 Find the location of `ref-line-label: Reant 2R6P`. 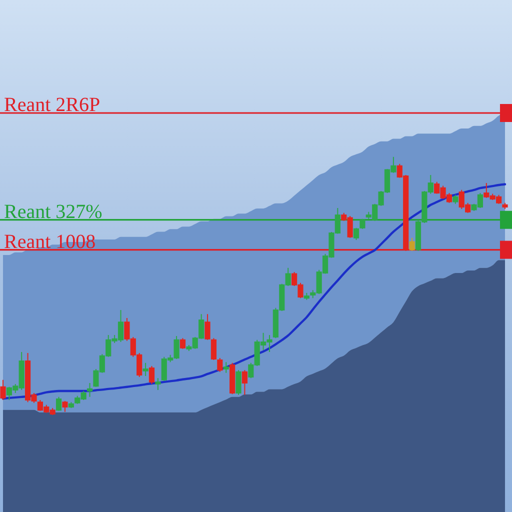

ref-line-label: Reant 2R6P is located at coordinates (52, 105).